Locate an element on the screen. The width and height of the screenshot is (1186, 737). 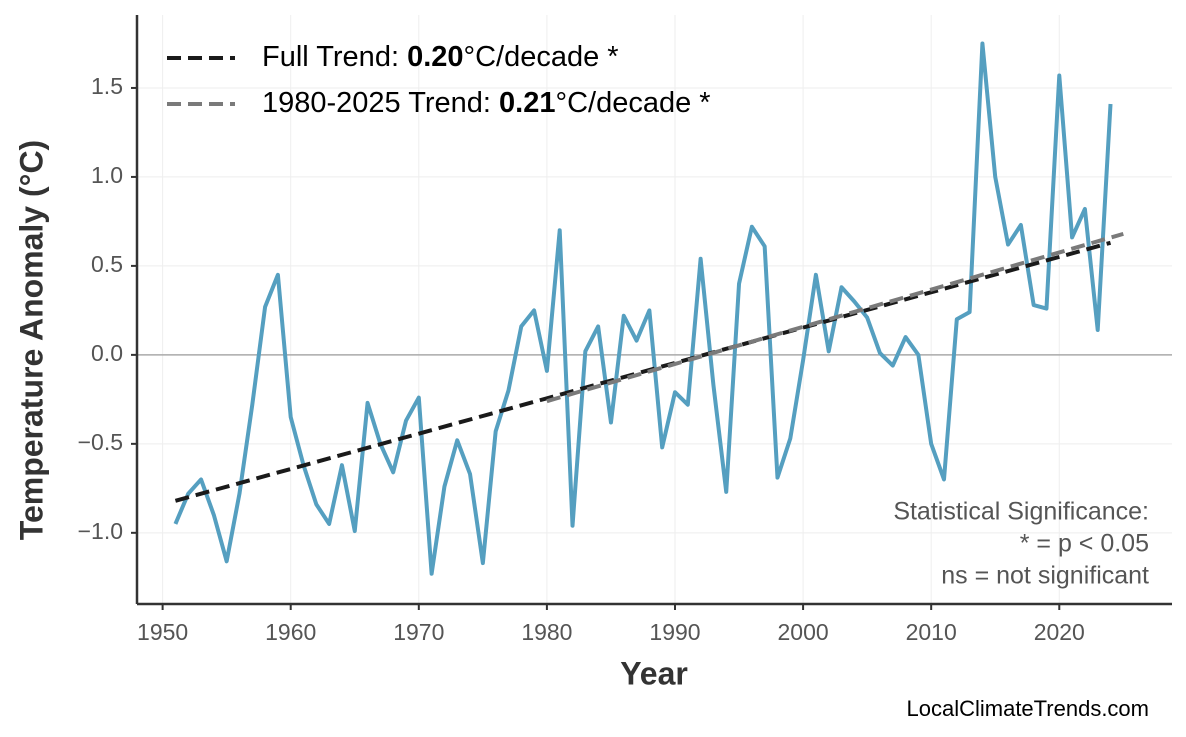
annotation: Statistical Significance: is located at coordinates (1021, 512).